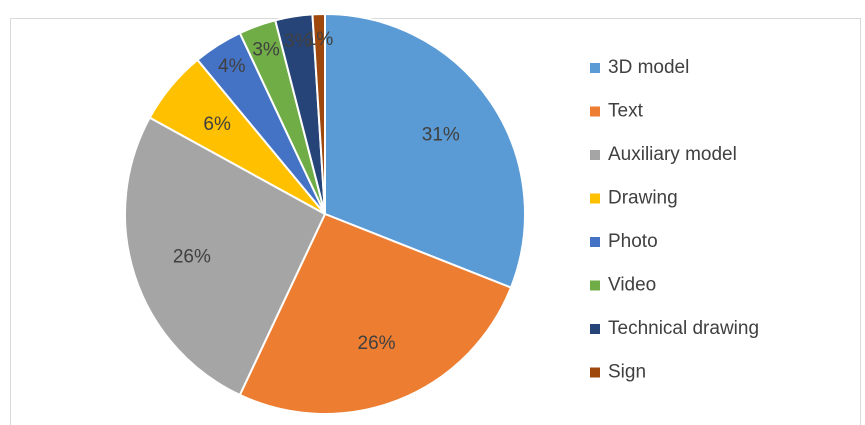  What do you see at coordinates (643, 198) in the screenshot?
I see `legend-label: Drawing` at bounding box center [643, 198].